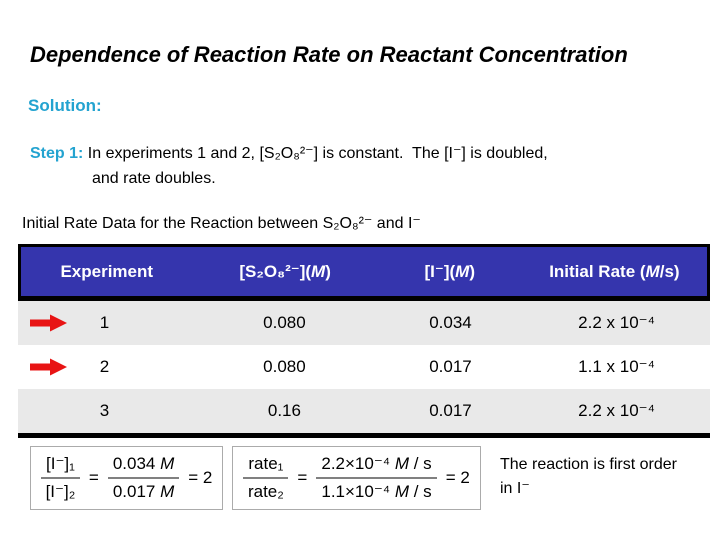 The width and height of the screenshot is (720, 540). Describe the element at coordinates (376, 478) in the screenshot. I see `fraction-rate-values: 2.2×10⁻⁴ M / s 1.1×10⁻⁴ M / s` at that location.